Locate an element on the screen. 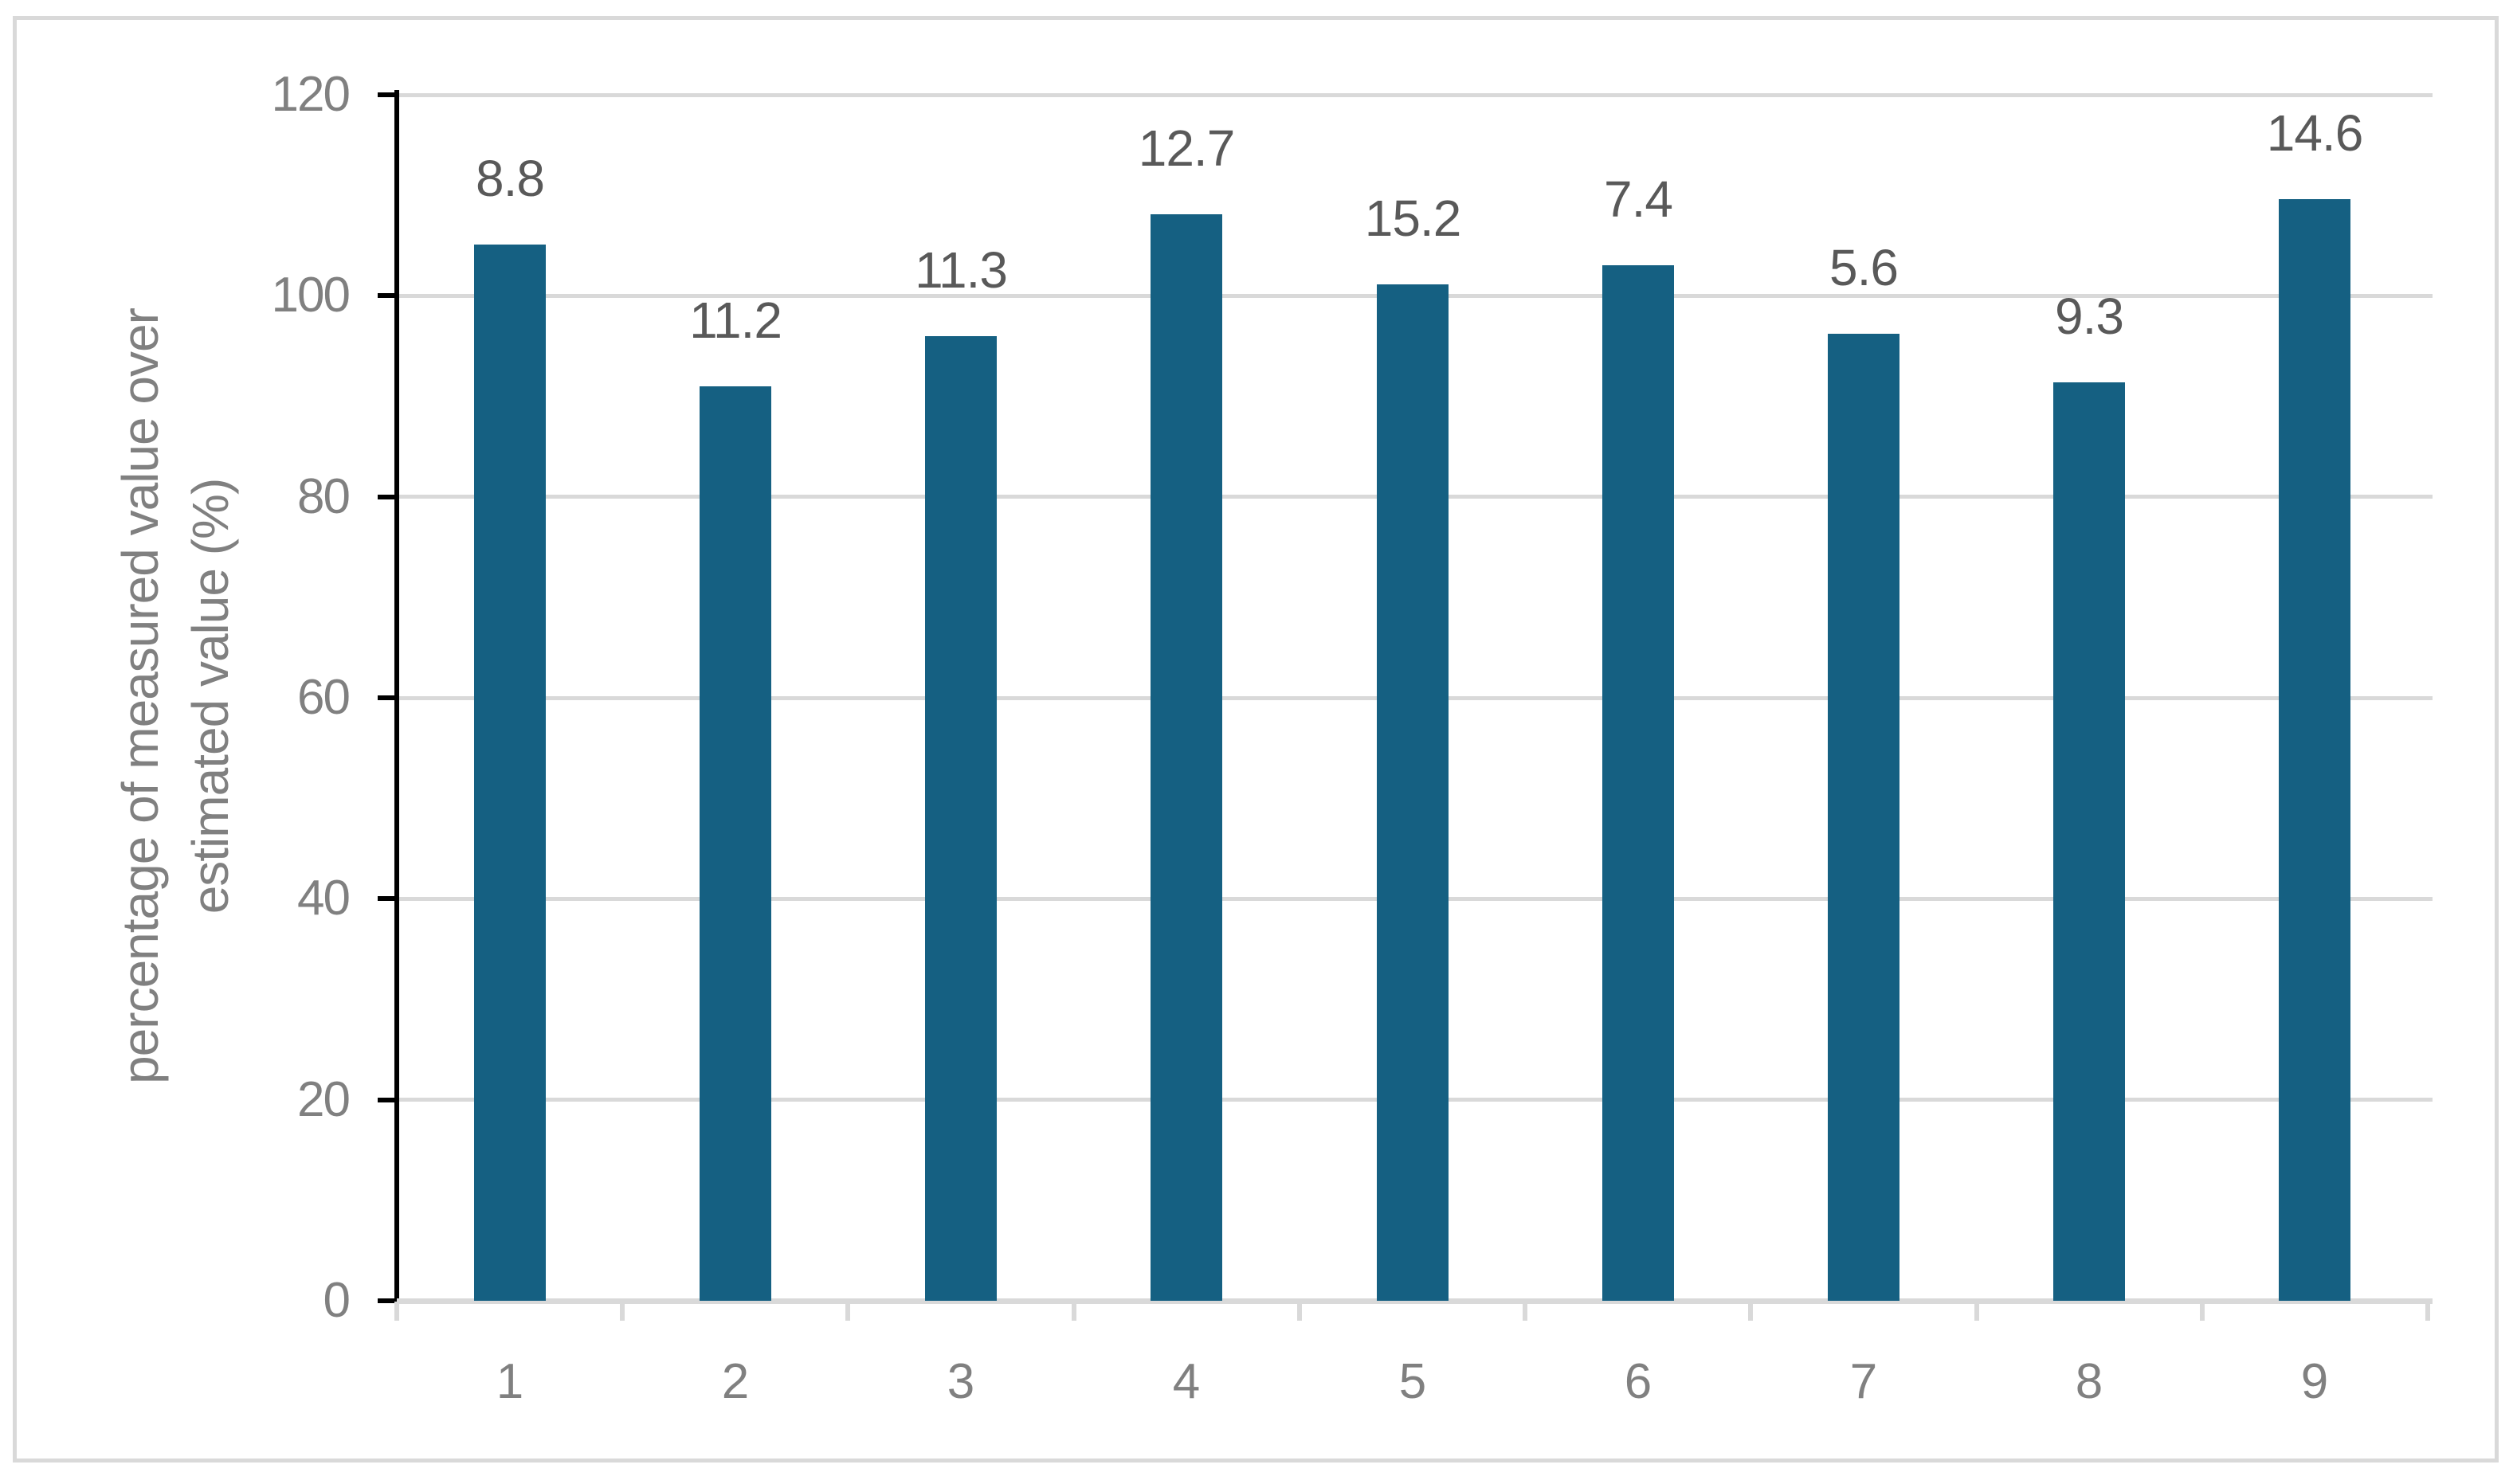  x-tick-label-4: 4 is located at coordinates (1186, 1381).